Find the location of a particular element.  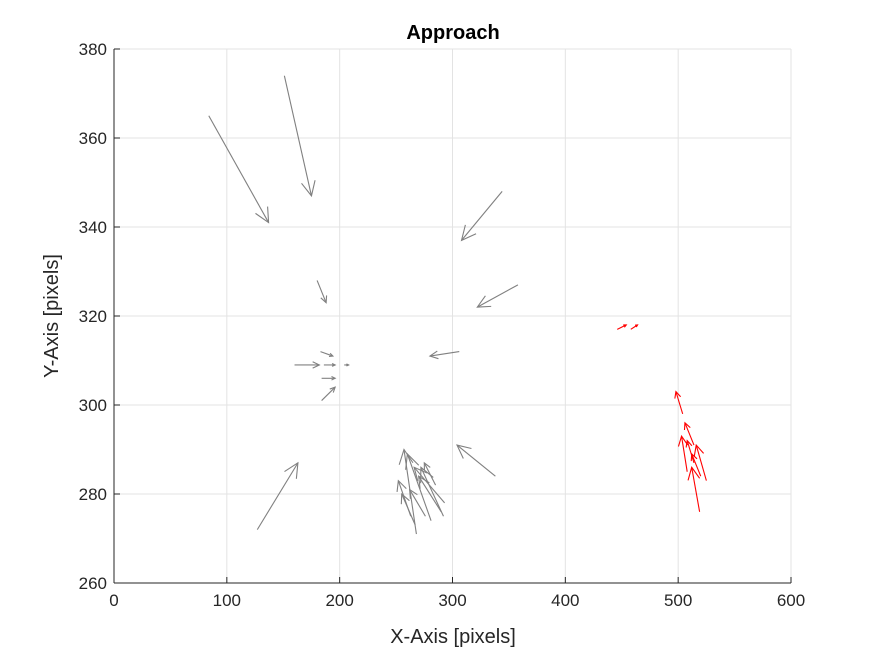

x-tick-label: 500 is located at coordinates (678, 600).